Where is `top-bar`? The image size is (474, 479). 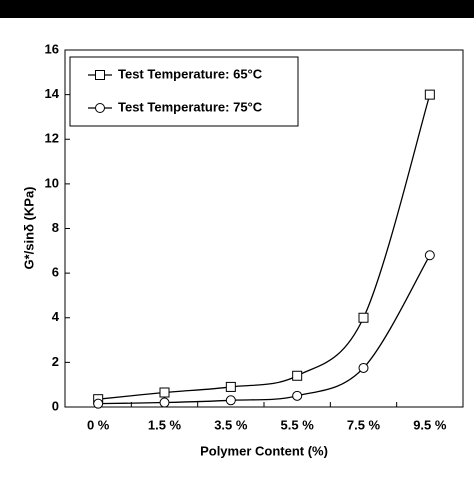 top-bar is located at coordinates (237, 9).